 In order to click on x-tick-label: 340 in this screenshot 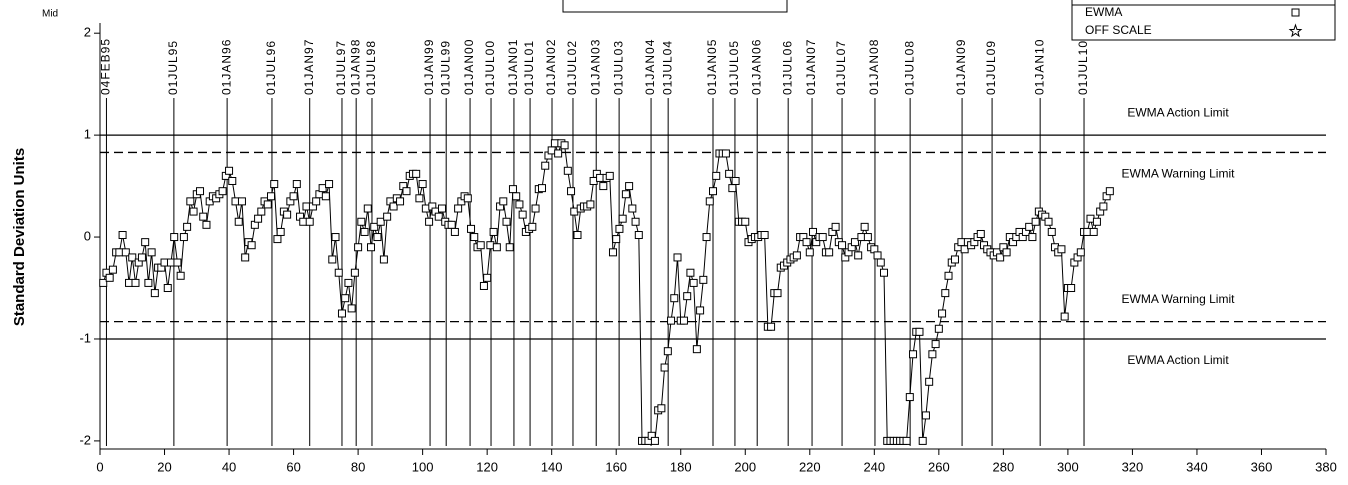, I will do `click(1197, 466)`.